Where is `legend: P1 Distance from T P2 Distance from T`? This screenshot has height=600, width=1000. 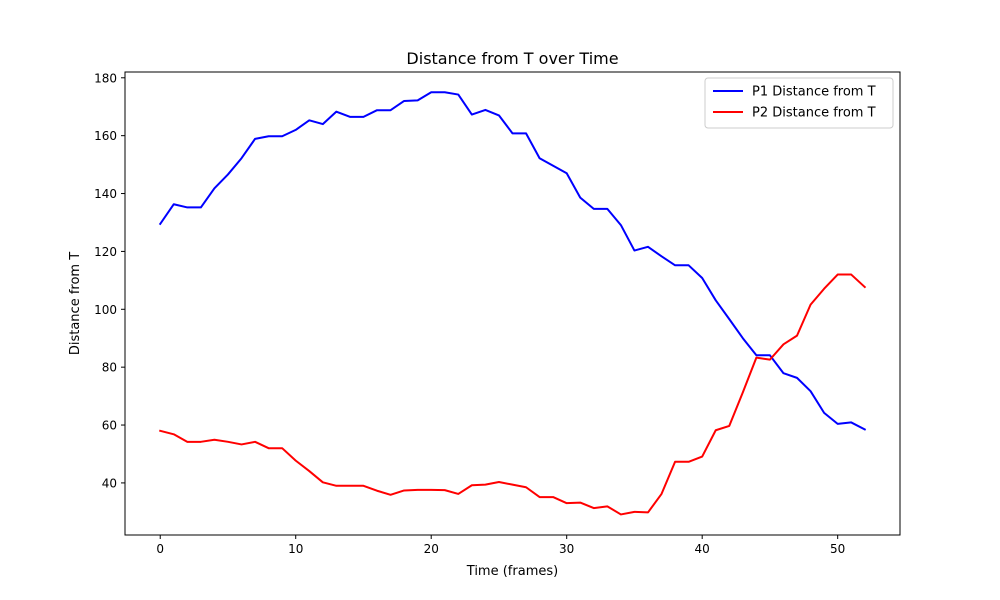
legend: P1 Distance from T P2 Distance from T is located at coordinates (799, 103).